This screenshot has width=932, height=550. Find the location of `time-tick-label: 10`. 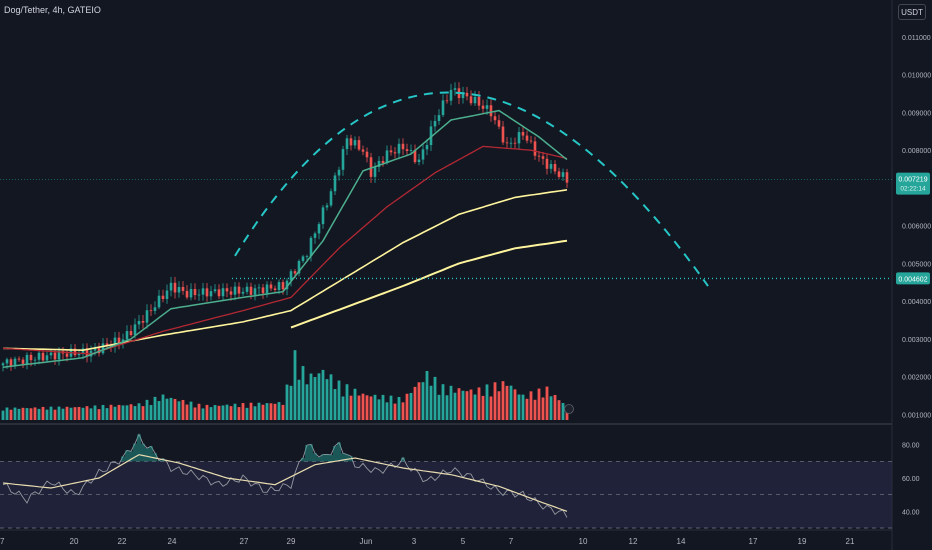

time-tick-label: 10 is located at coordinates (583, 541).